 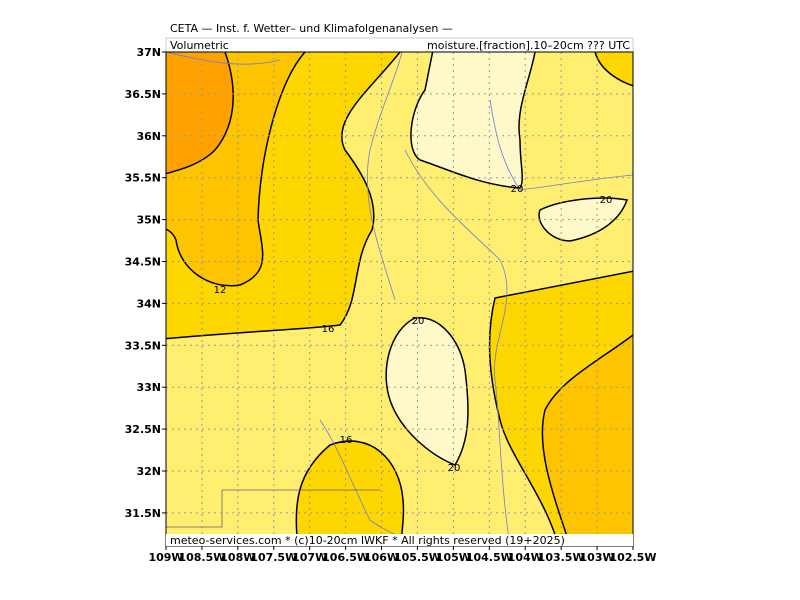 I want to click on y-tick-label: 32N, so click(x=148, y=471).